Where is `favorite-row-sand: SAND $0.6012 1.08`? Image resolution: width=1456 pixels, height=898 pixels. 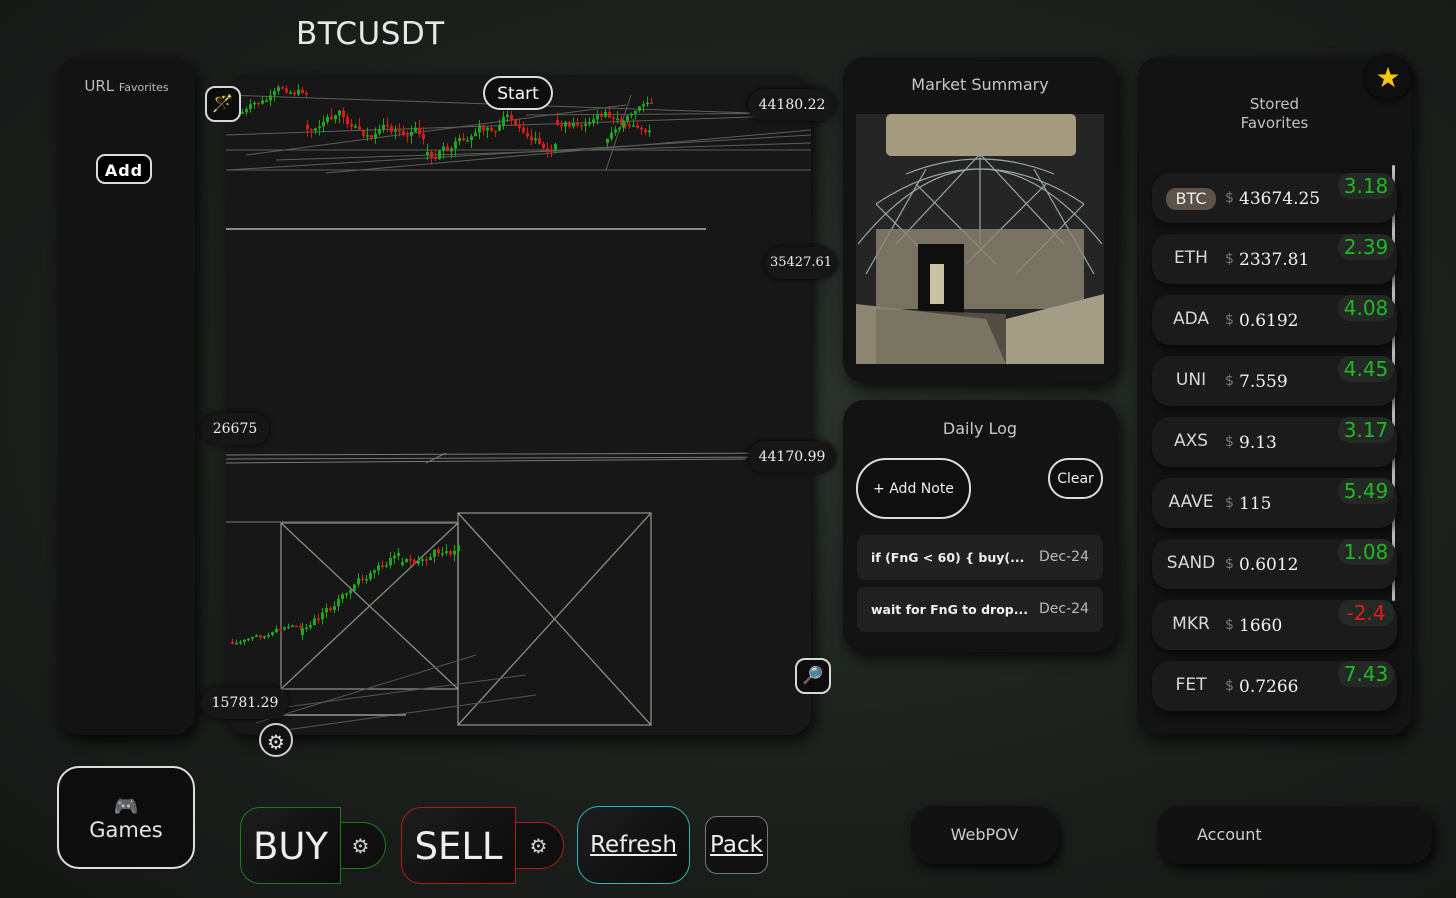 favorite-row-sand: SAND $0.6012 1.08 is located at coordinates (1274, 564).